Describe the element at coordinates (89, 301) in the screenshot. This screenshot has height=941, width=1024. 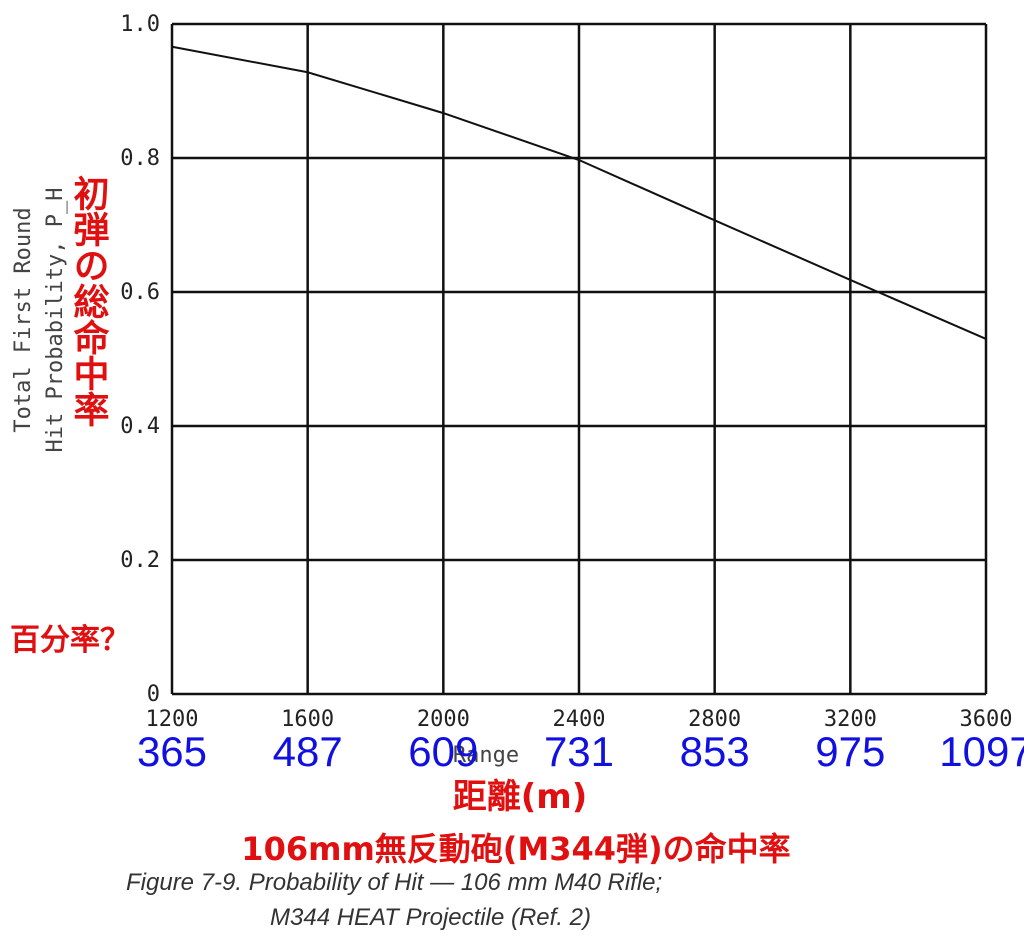
I see `annotation: 初弾の総命中率` at that location.